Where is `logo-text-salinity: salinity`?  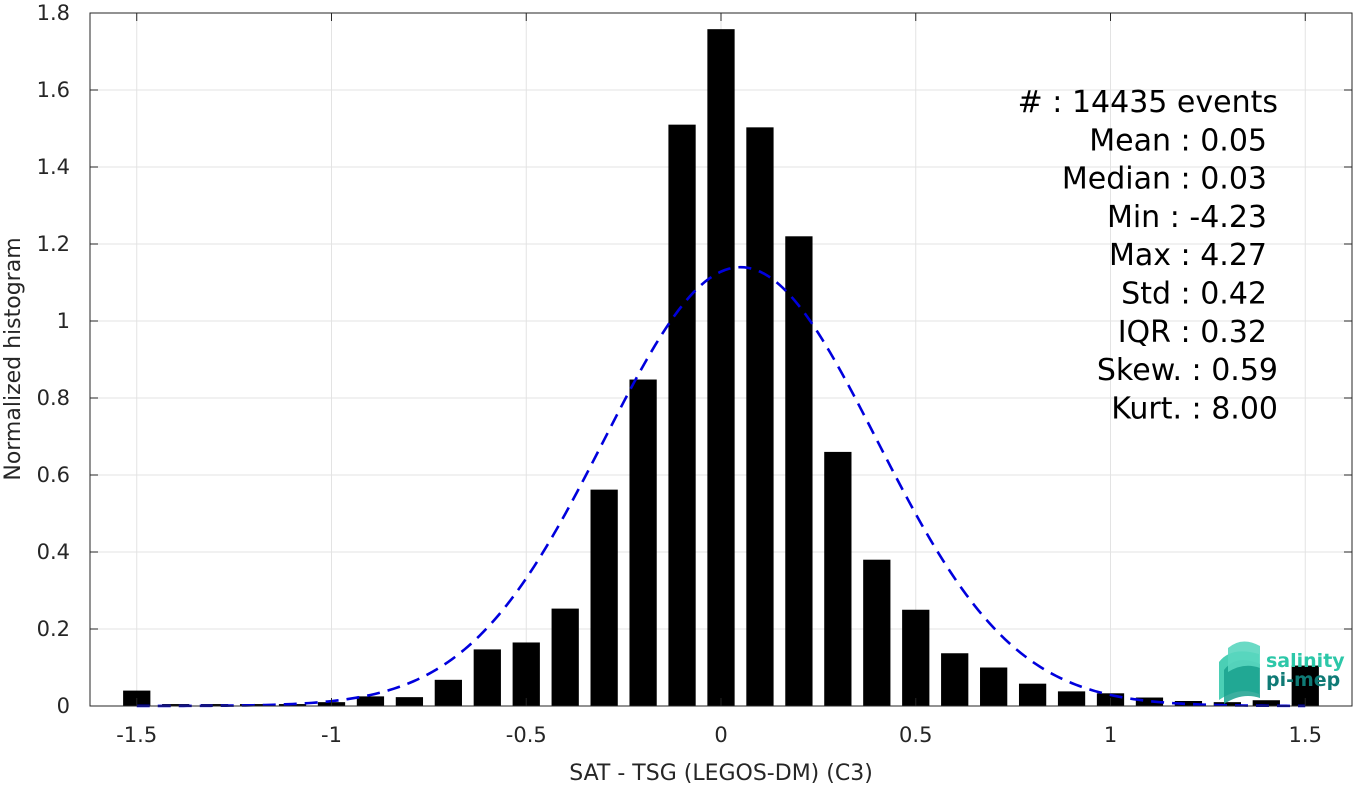
logo-text-salinity: salinity is located at coordinates (1305, 661).